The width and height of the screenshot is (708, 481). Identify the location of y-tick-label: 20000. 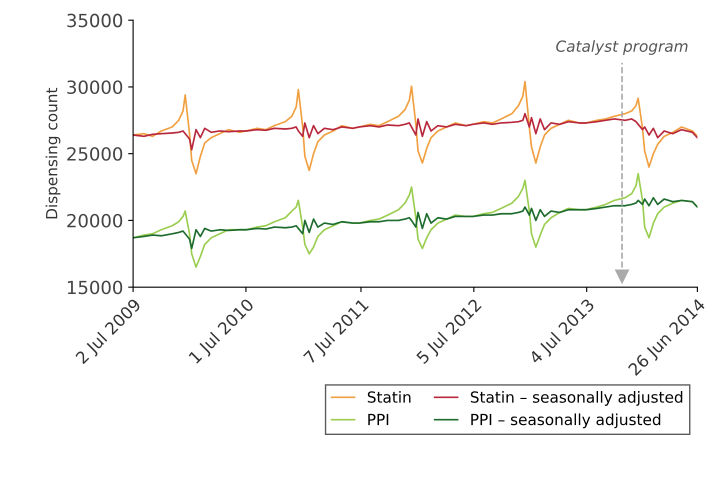
(94, 221).